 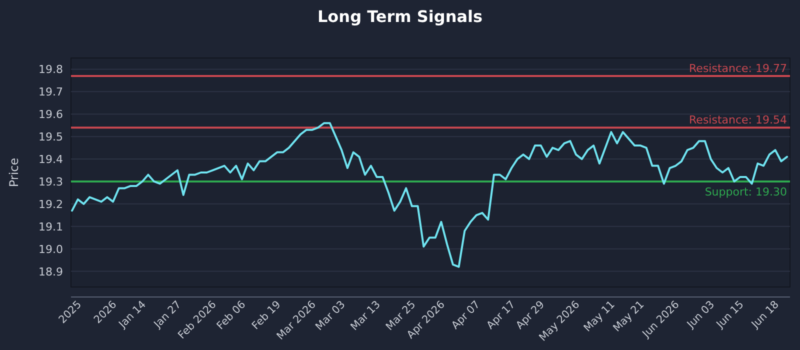 What do you see at coordinates (50, 159) in the screenshot?
I see `y-tick-label: 19.4` at bounding box center [50, 159].